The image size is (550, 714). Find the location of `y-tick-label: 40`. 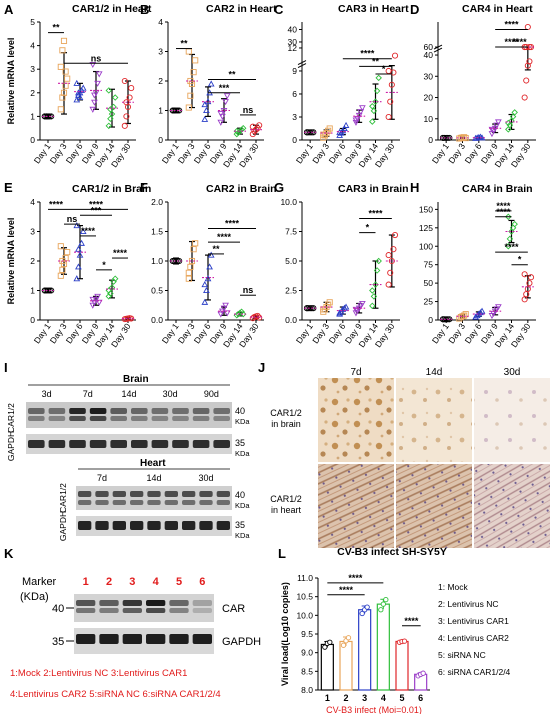

y-tick-label: 40 is located at coordinates (429, 55).